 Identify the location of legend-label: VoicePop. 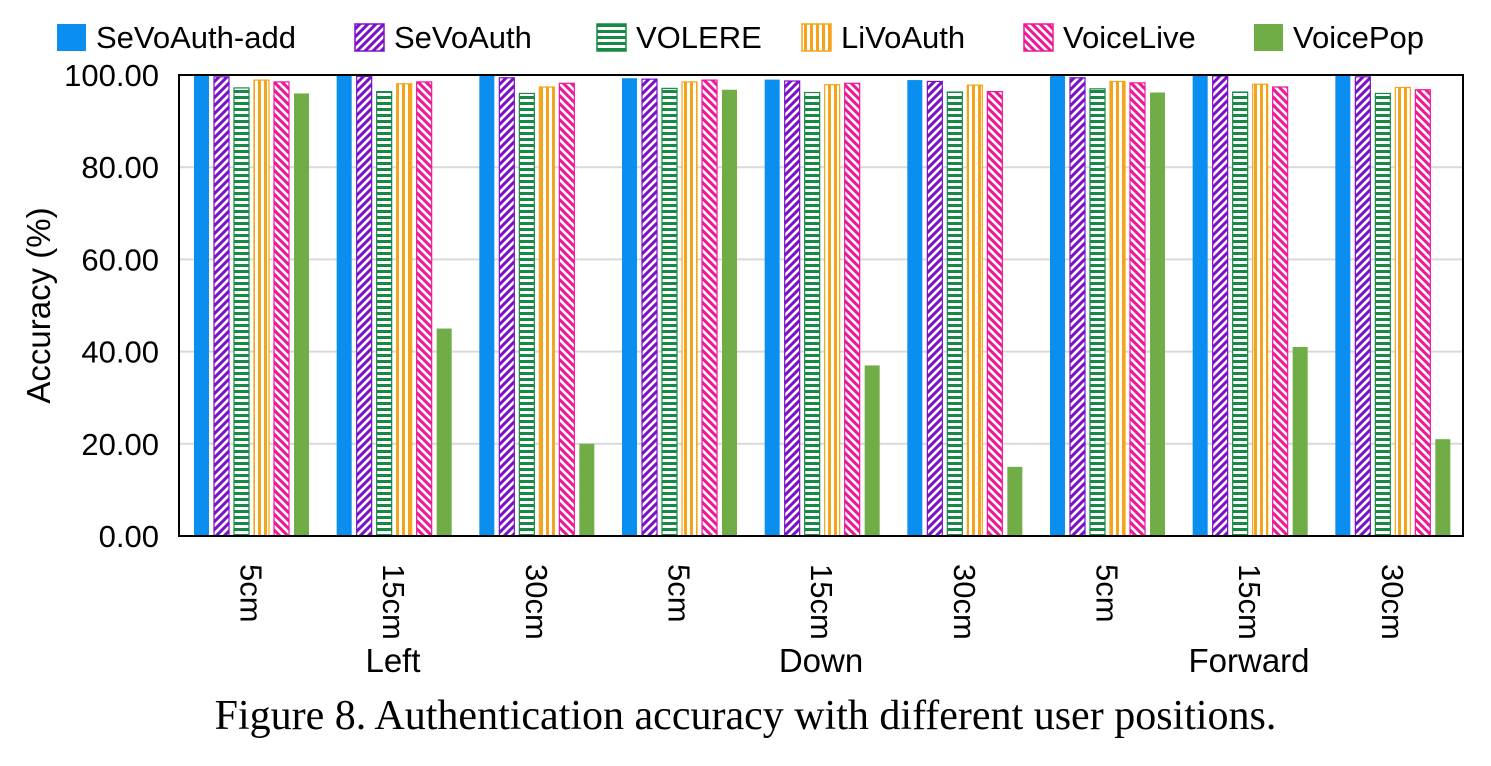
(1358, 37).